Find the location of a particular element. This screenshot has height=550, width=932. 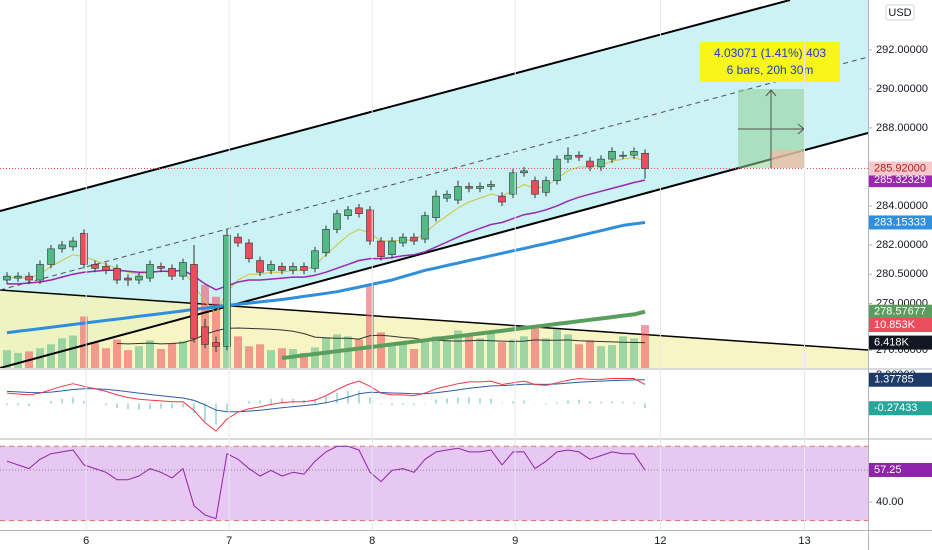

price-axis-bg is located at coordinates (900, 275).